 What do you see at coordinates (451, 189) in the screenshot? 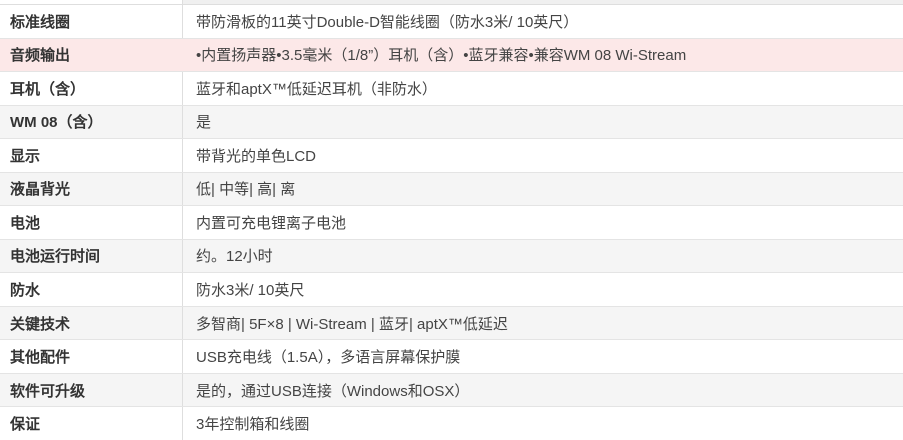
I see `table-row: 液晶背光 低| 中等| 高| 离` at bounding box center [451, 189].